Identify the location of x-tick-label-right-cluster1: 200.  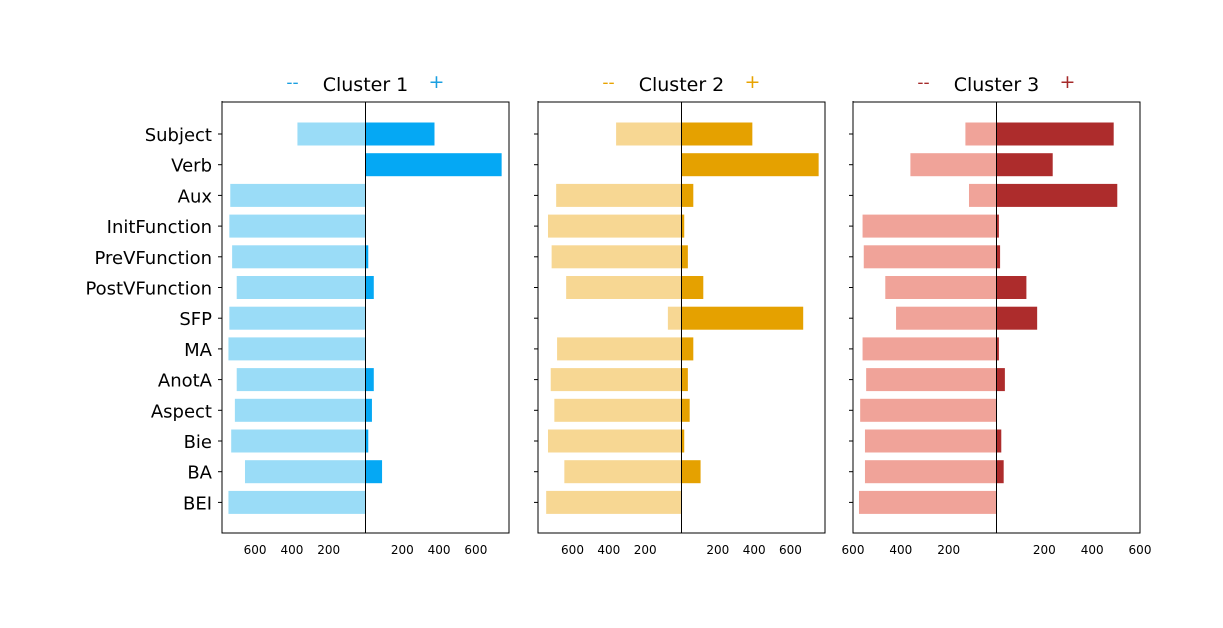
(402, 550).